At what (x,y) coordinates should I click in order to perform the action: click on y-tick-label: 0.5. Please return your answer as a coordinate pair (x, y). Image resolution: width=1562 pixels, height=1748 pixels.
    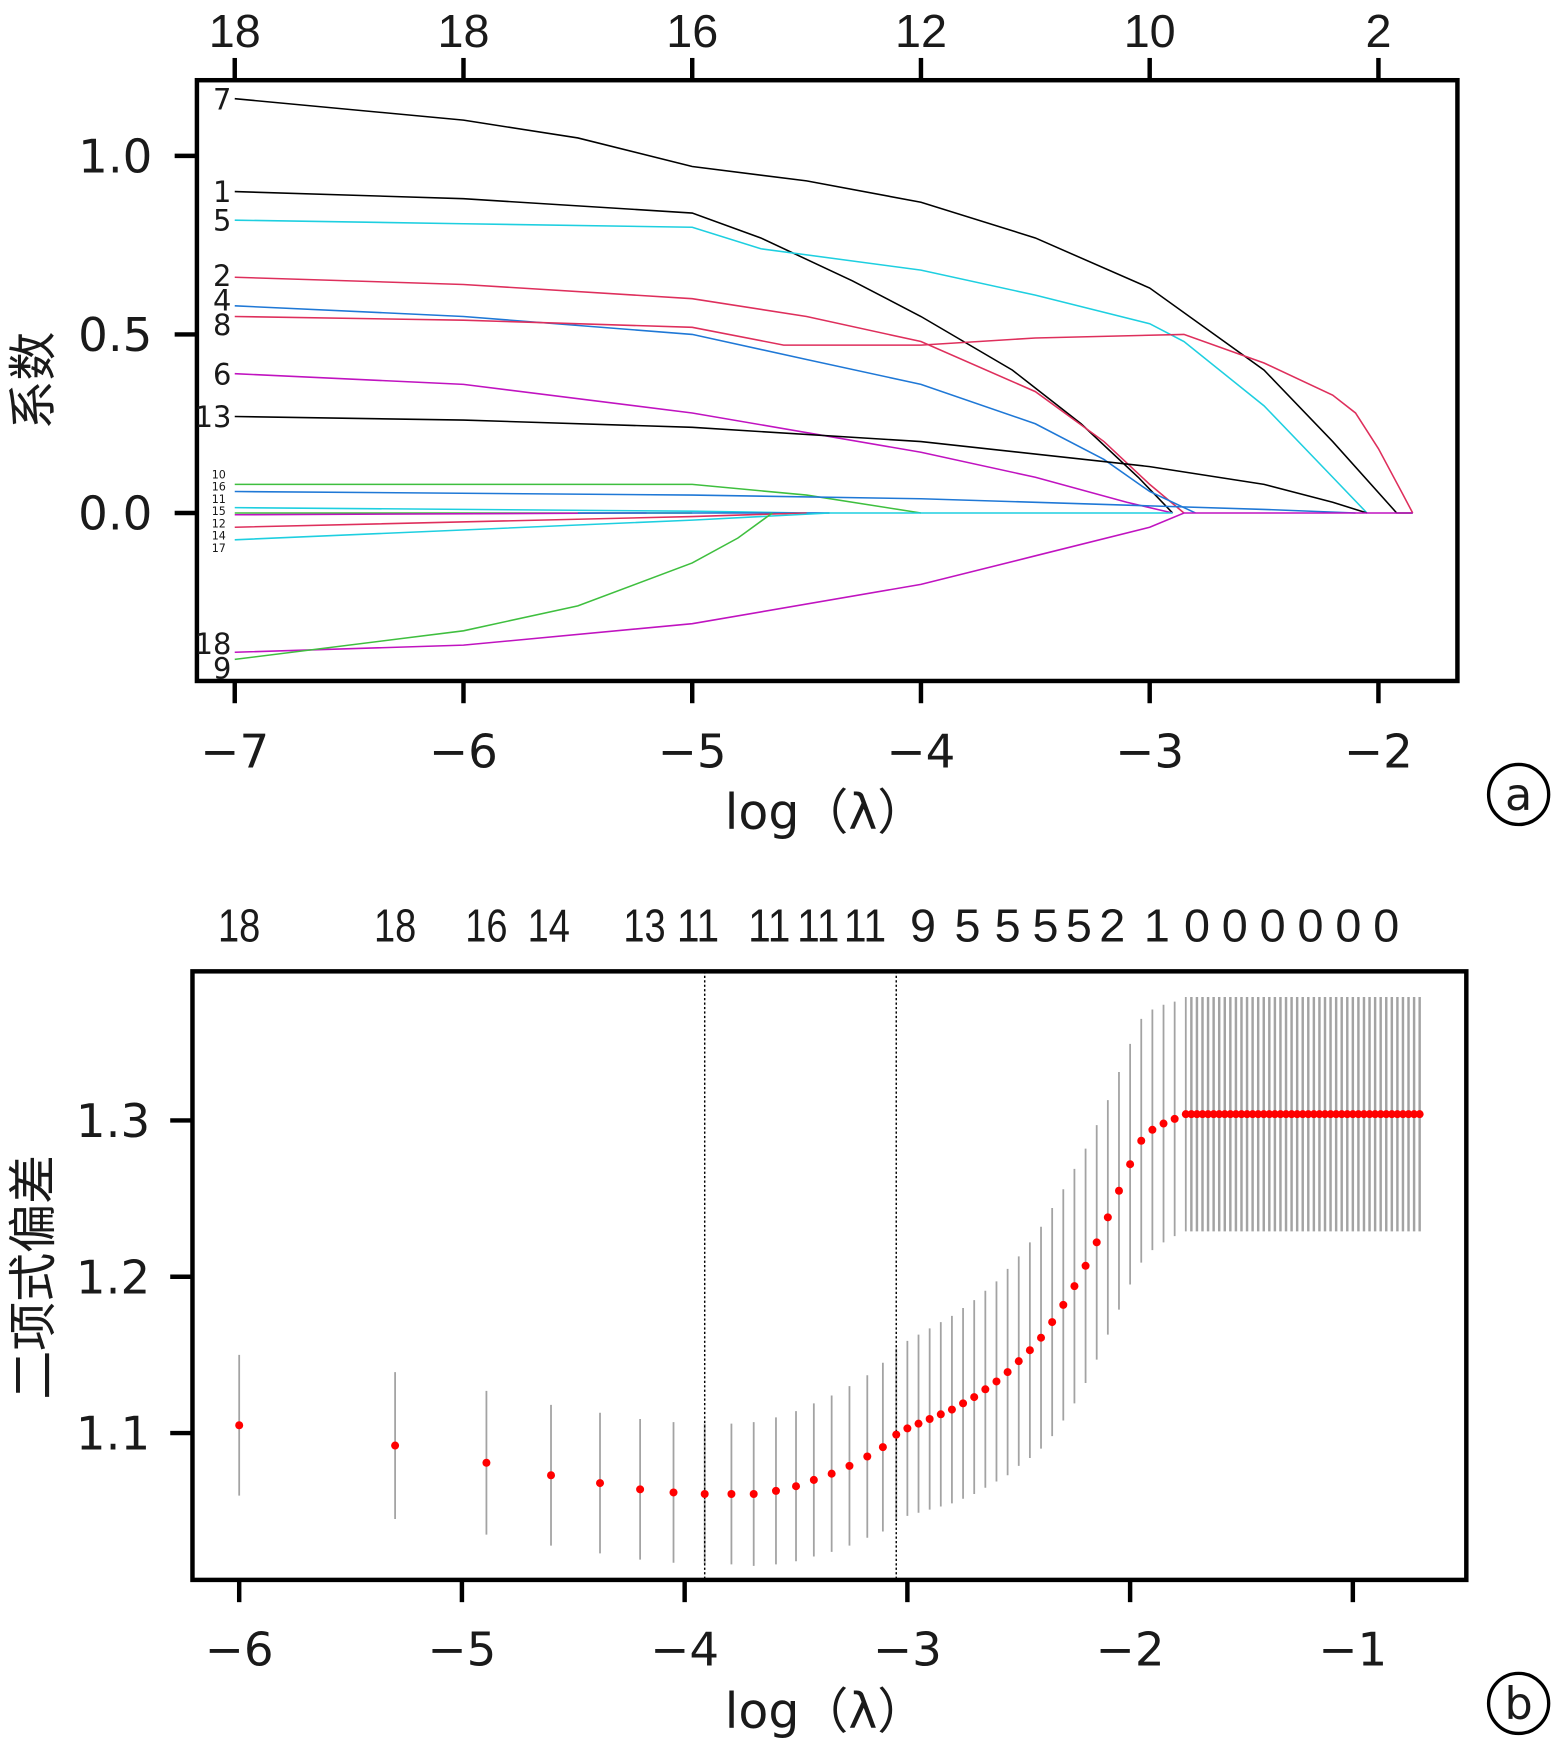
    Looking at the image, I should click on (115, 336).